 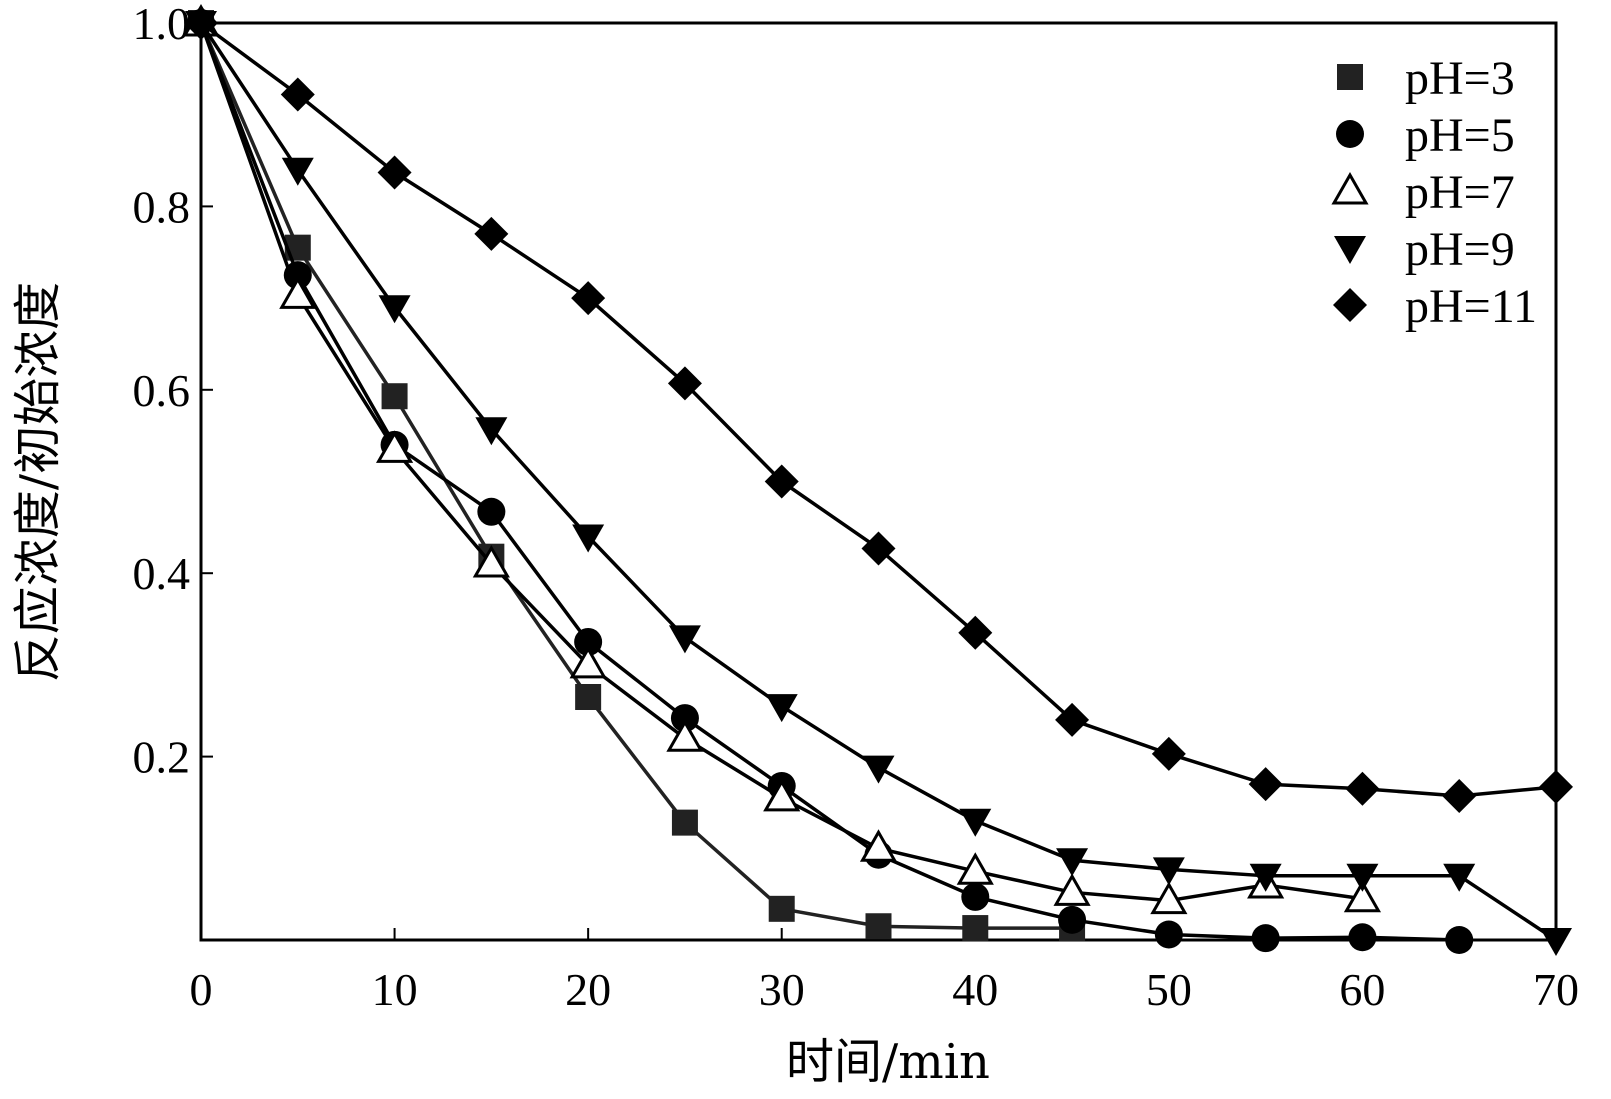 I want to click on x-tick-label: 40, so click(x=975, y=989).